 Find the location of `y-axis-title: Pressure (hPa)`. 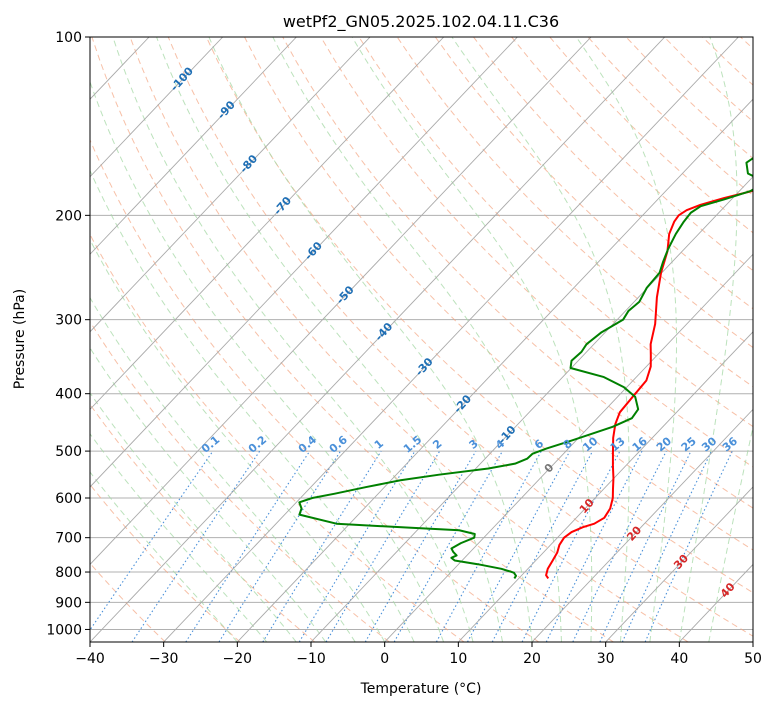

y-axis-title: Pressure (hPa) is located at coordinates (20, 339).